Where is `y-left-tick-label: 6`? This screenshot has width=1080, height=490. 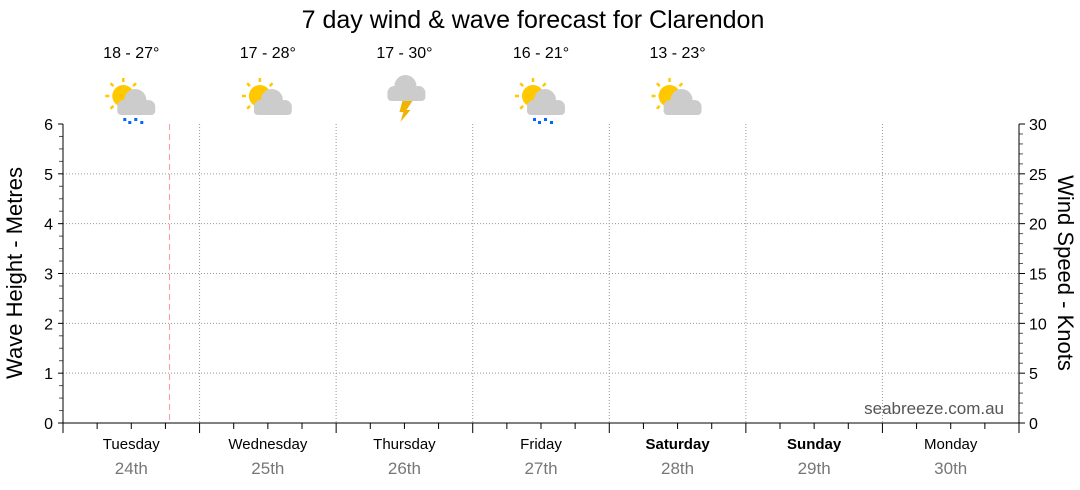 y-left-tick-label: 6 is located at coordinates (48, 125).